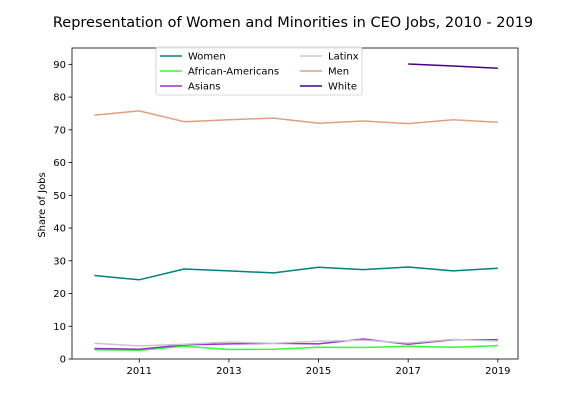 The height and width of the screenshot is (410, 576). Describe the element at coordinates (42, 204) in the screenshot. I see `y-axis-label: Share of Jobs` at that location.